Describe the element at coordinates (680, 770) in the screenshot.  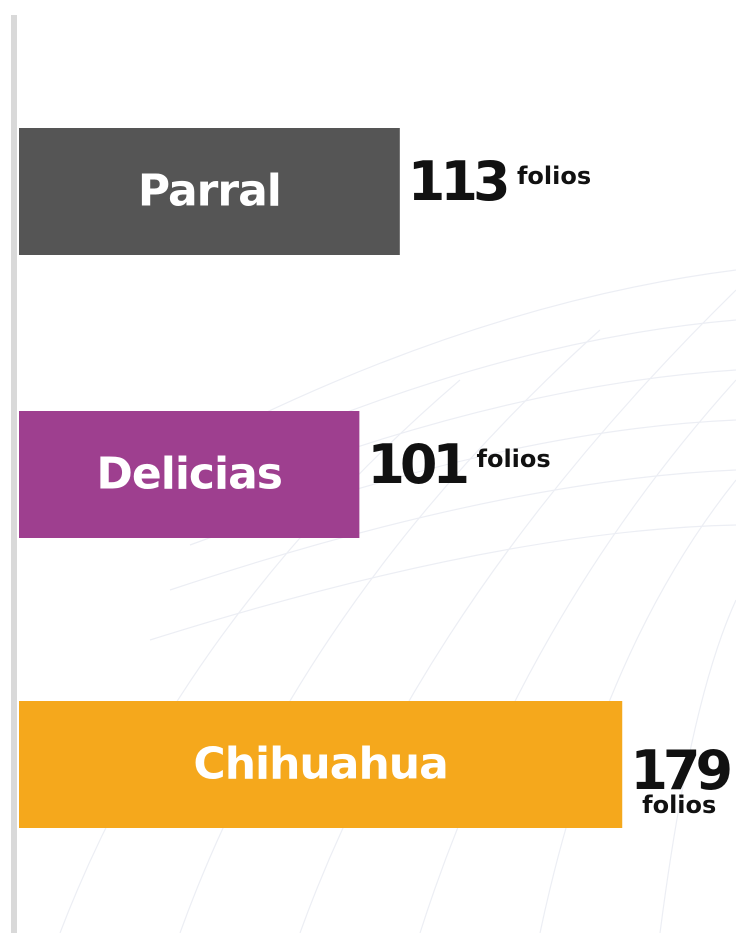
I see `value-label: 179` at that location.